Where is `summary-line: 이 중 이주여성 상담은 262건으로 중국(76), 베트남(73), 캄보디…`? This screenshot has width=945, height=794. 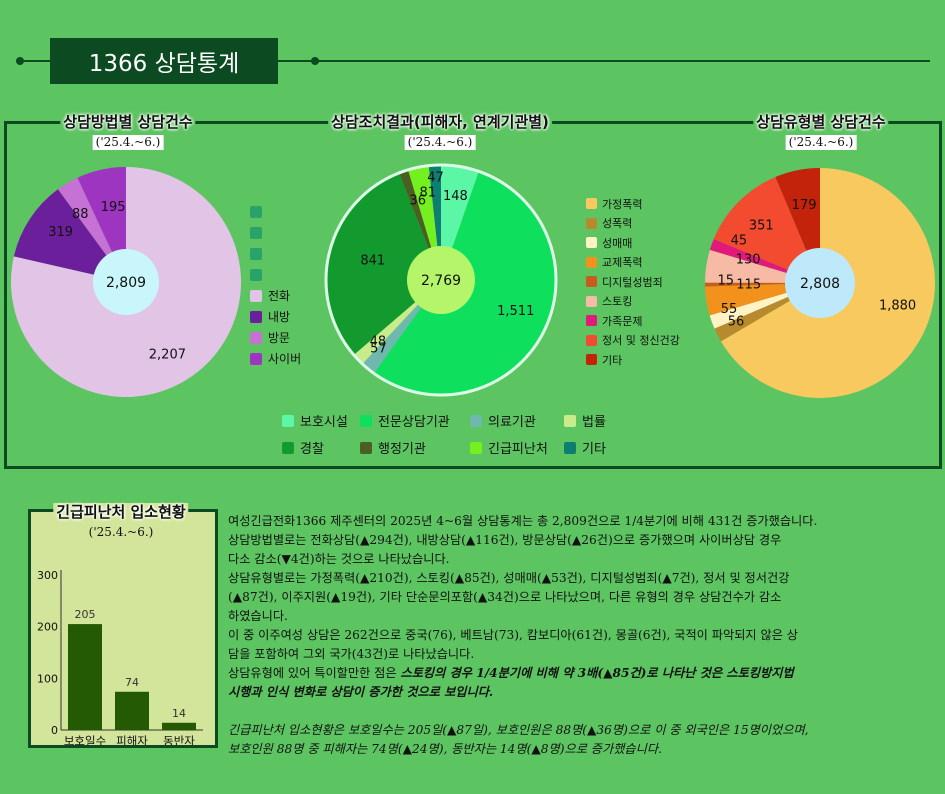
summary-line: 이 중 이주여성 상담은 262건으로 중국(76), 베트남(73), 캄보디… is located at coordinates (513, 635).